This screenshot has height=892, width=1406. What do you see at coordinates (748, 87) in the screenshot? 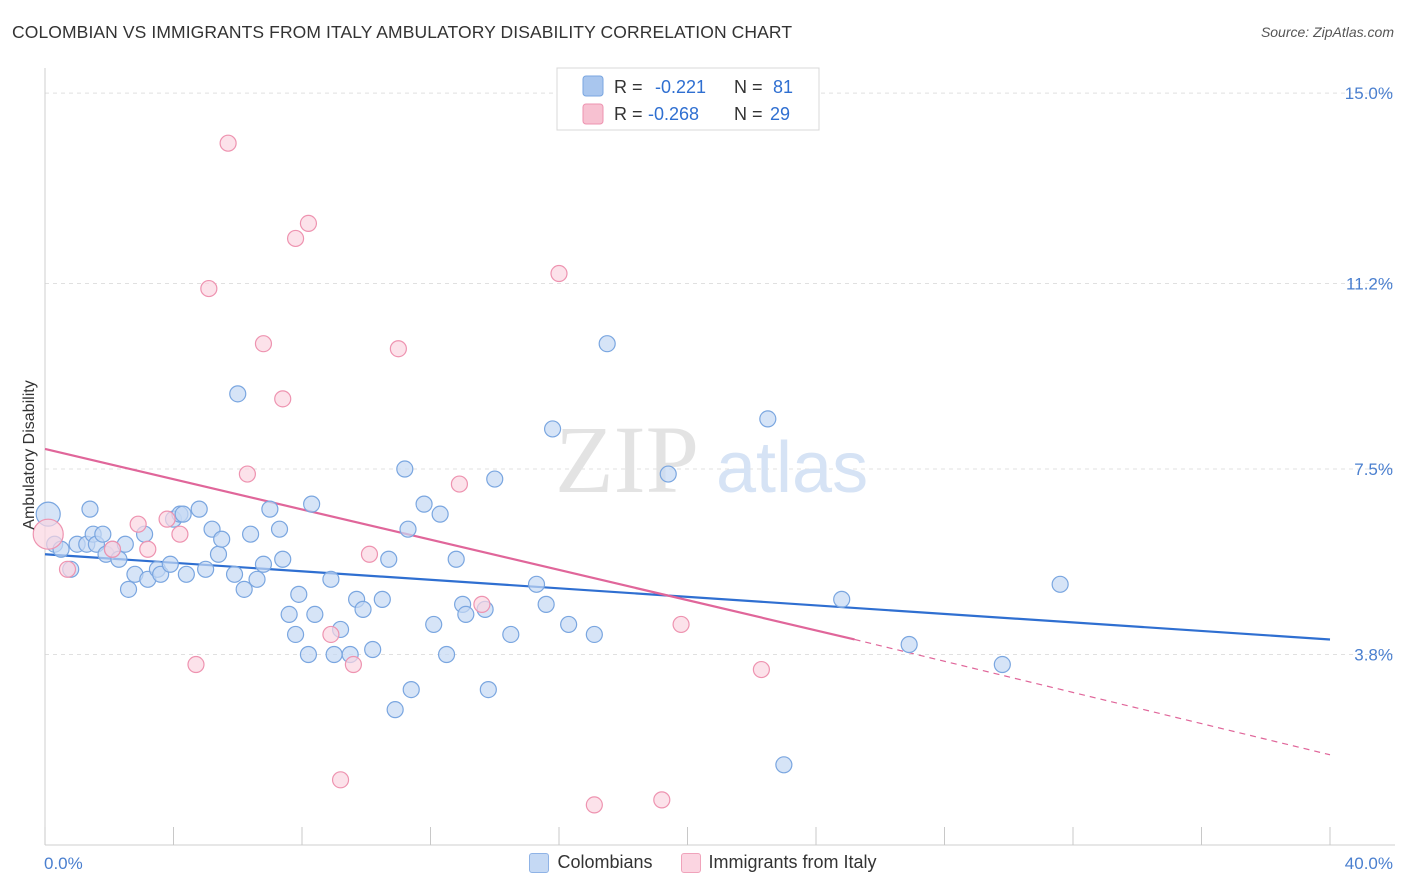
I see `stats-n-label-1: N =` at bounding box center [748, 87].